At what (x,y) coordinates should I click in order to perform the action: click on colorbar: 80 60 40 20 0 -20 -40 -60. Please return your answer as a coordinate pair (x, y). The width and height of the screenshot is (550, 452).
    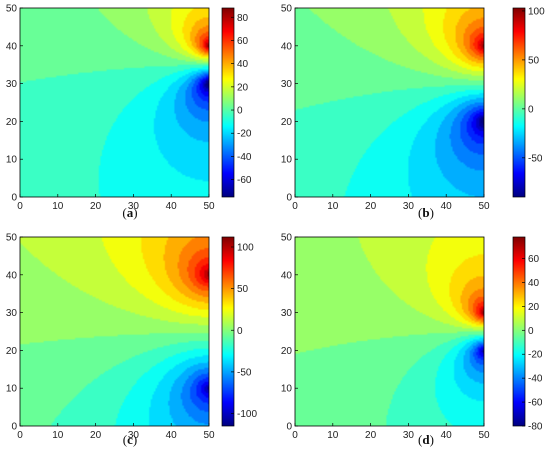
    Looking at the image, I should click on (236, 102).